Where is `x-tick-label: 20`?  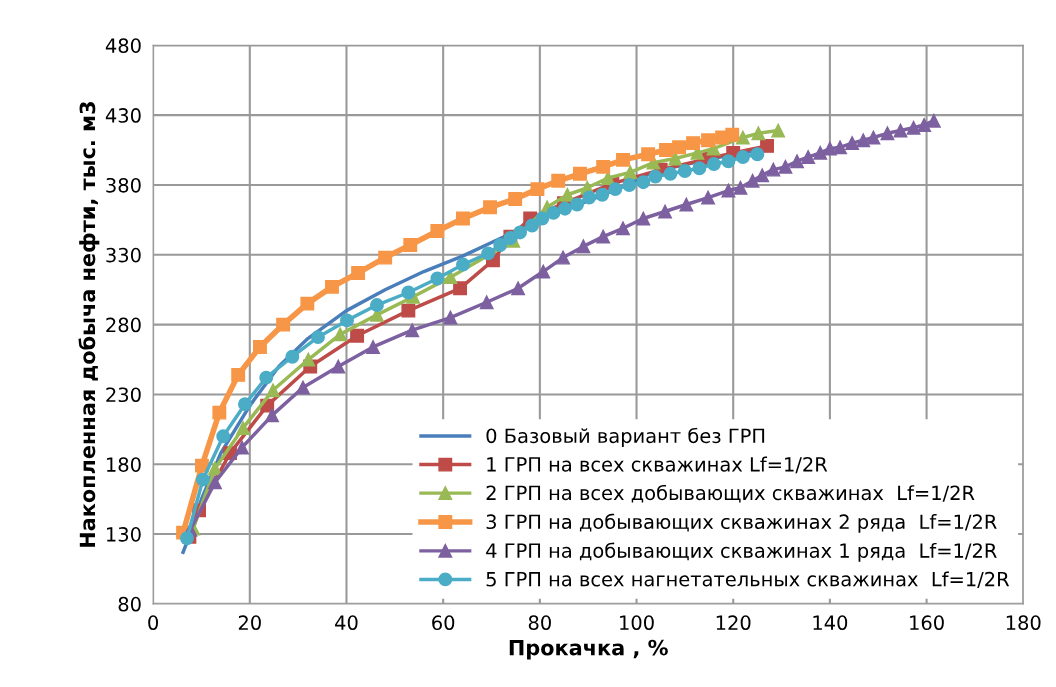 x-tick-label: 20 is located at coordinates (249, 623).